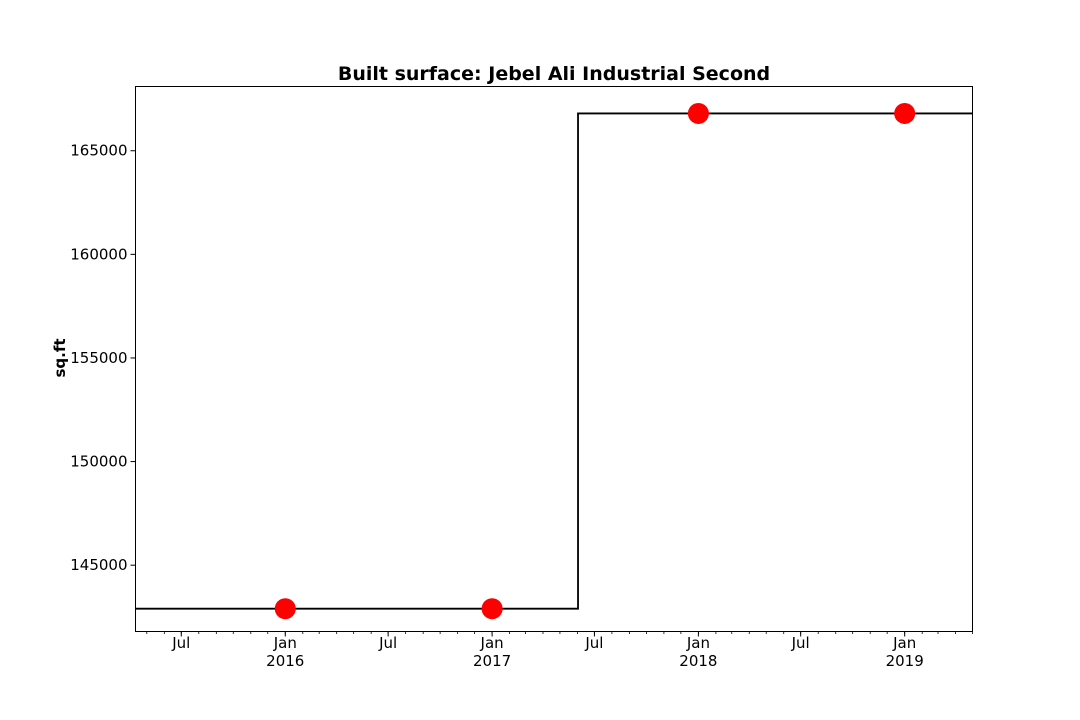  I want to click on y-tick-label: 165000, so click(98, 151).